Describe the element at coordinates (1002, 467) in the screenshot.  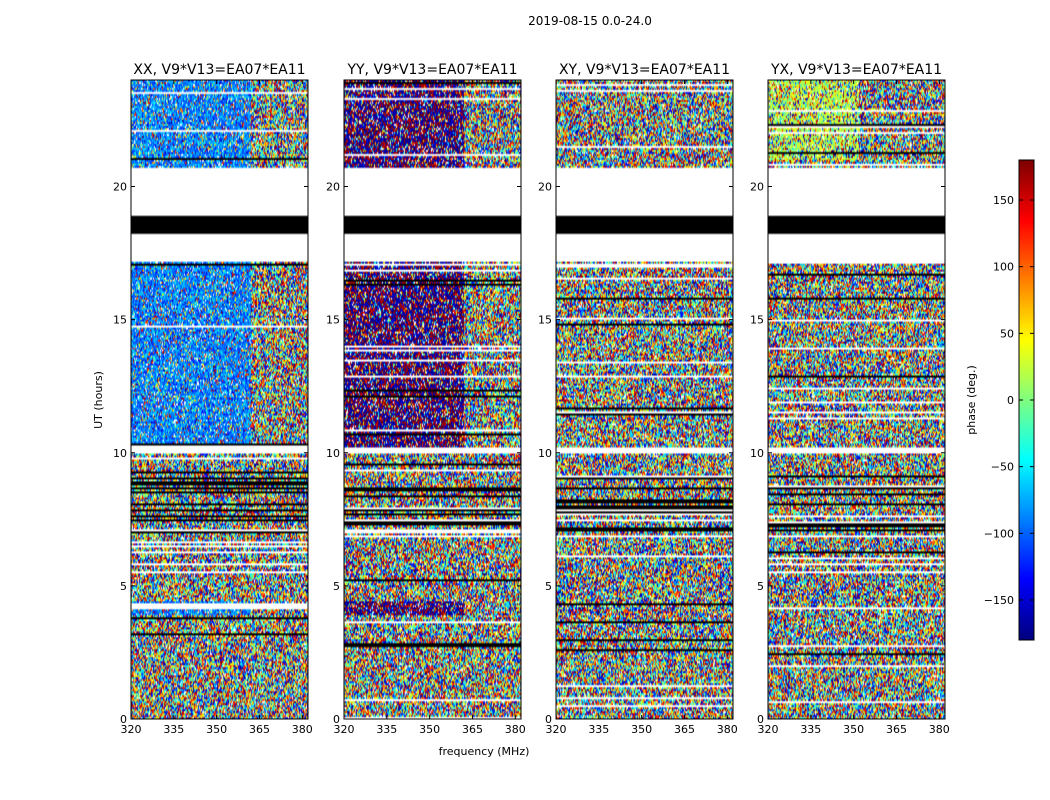
I see `colorbar-tick-label: −50` at that location.